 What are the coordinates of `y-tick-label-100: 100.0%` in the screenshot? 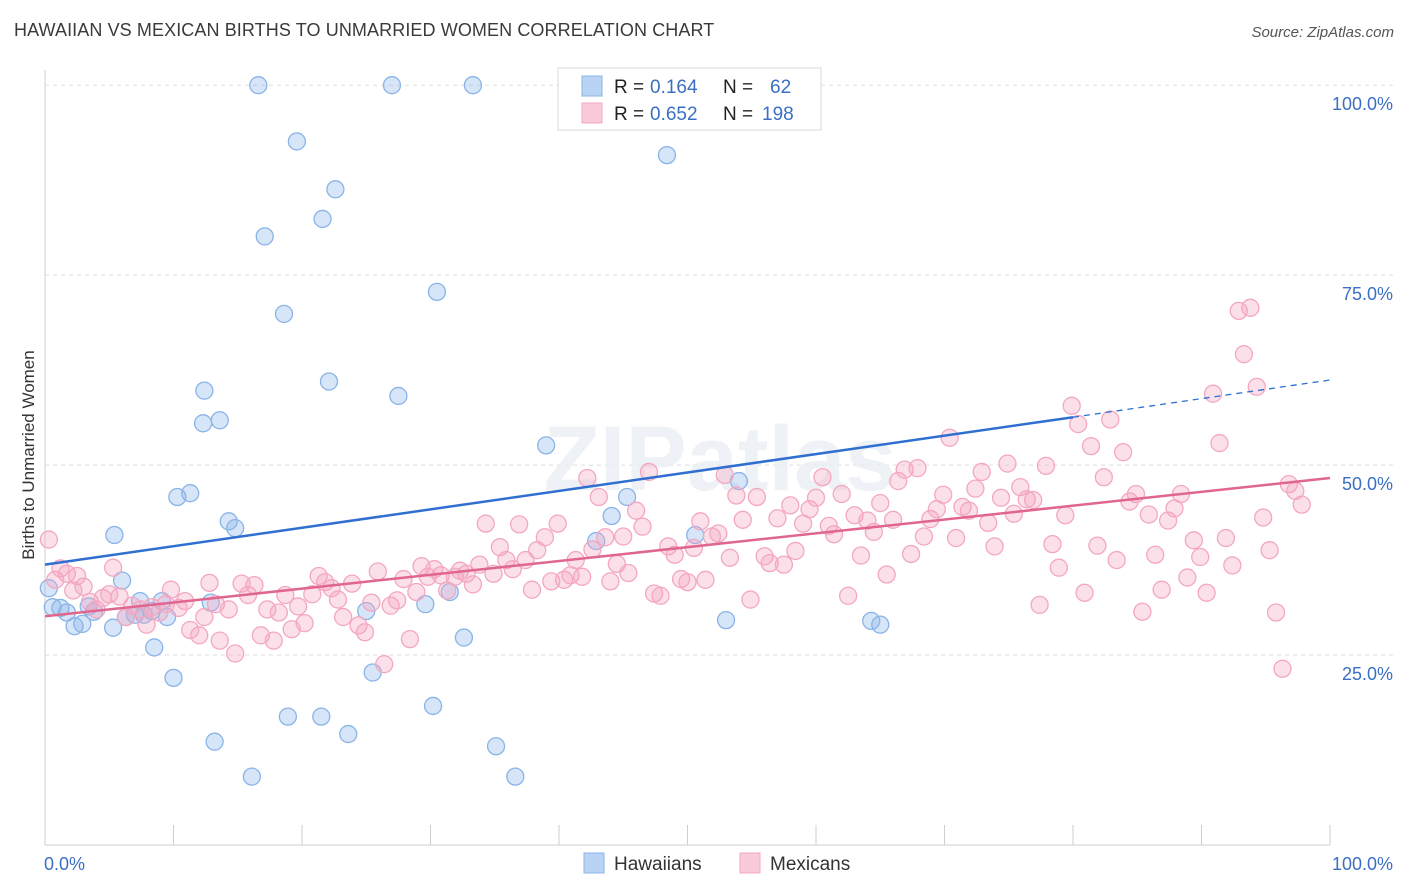 It's located at (1362, 104).